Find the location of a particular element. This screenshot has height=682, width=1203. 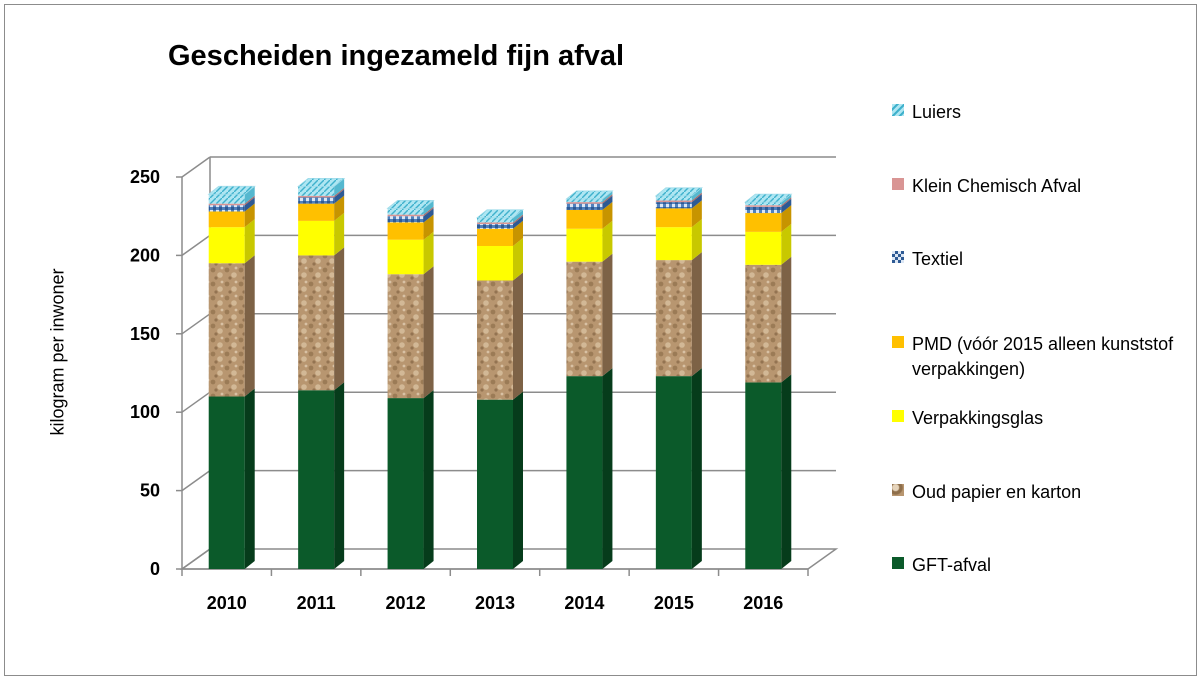

legend-item: Verpakkingsglas is located at coordinates (1037, 418).